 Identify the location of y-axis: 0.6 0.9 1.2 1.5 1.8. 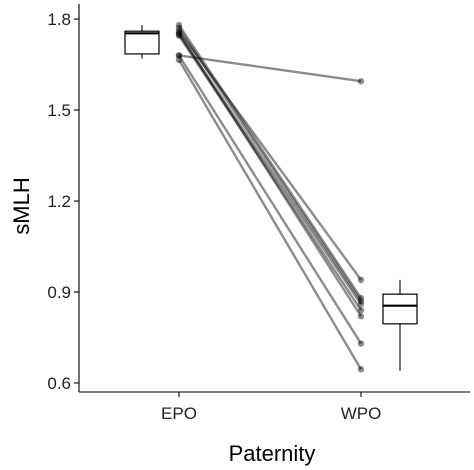
(63, 198).